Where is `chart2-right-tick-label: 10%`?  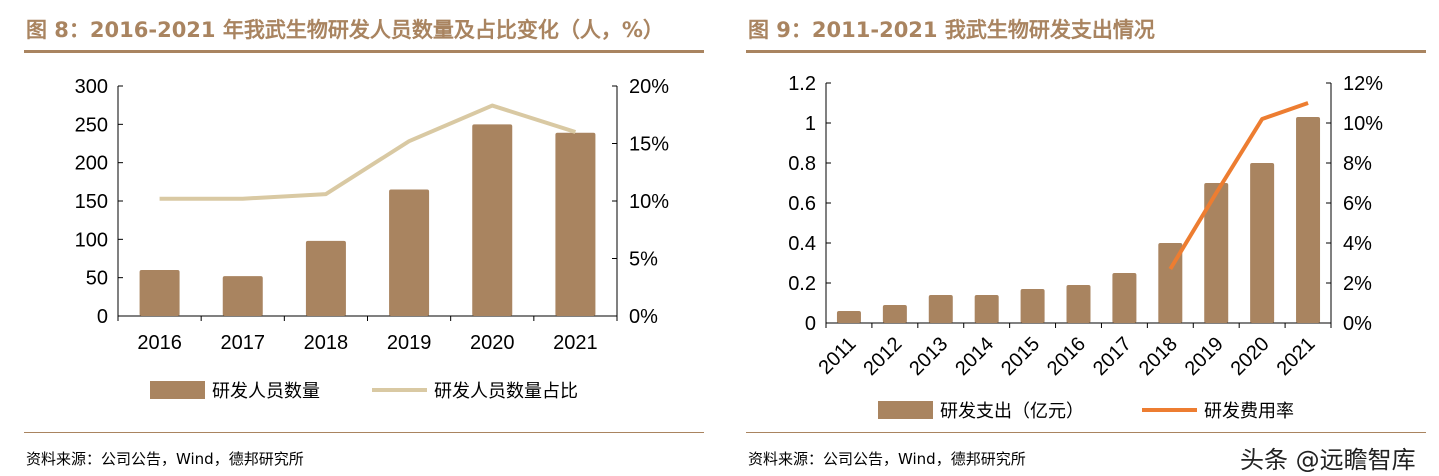
chart2-right-tick-label: 10% is located at coordinates (1363, 124).